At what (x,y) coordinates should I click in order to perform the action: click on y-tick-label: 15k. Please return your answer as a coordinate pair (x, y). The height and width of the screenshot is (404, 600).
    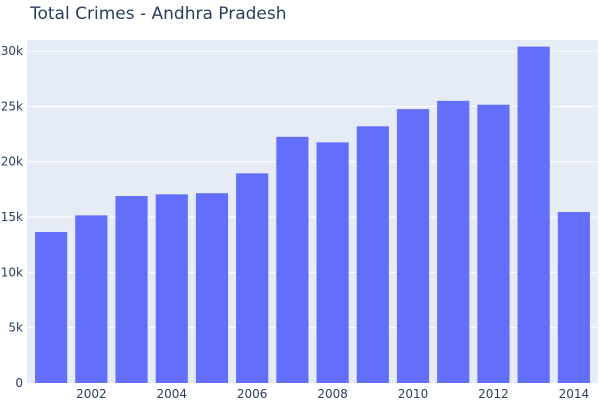
    Looking at the image, I should click on (12, 217).